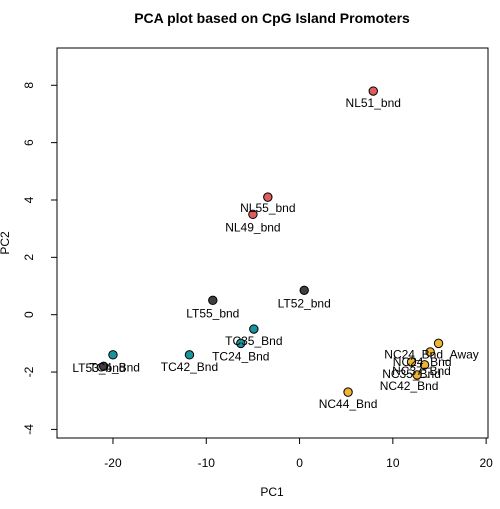  What do you see at coordinates (304, 303) in the screenshot?
I see `data-label-lt52-bnd: LT52_bnd` at bounding box center [304, 303].